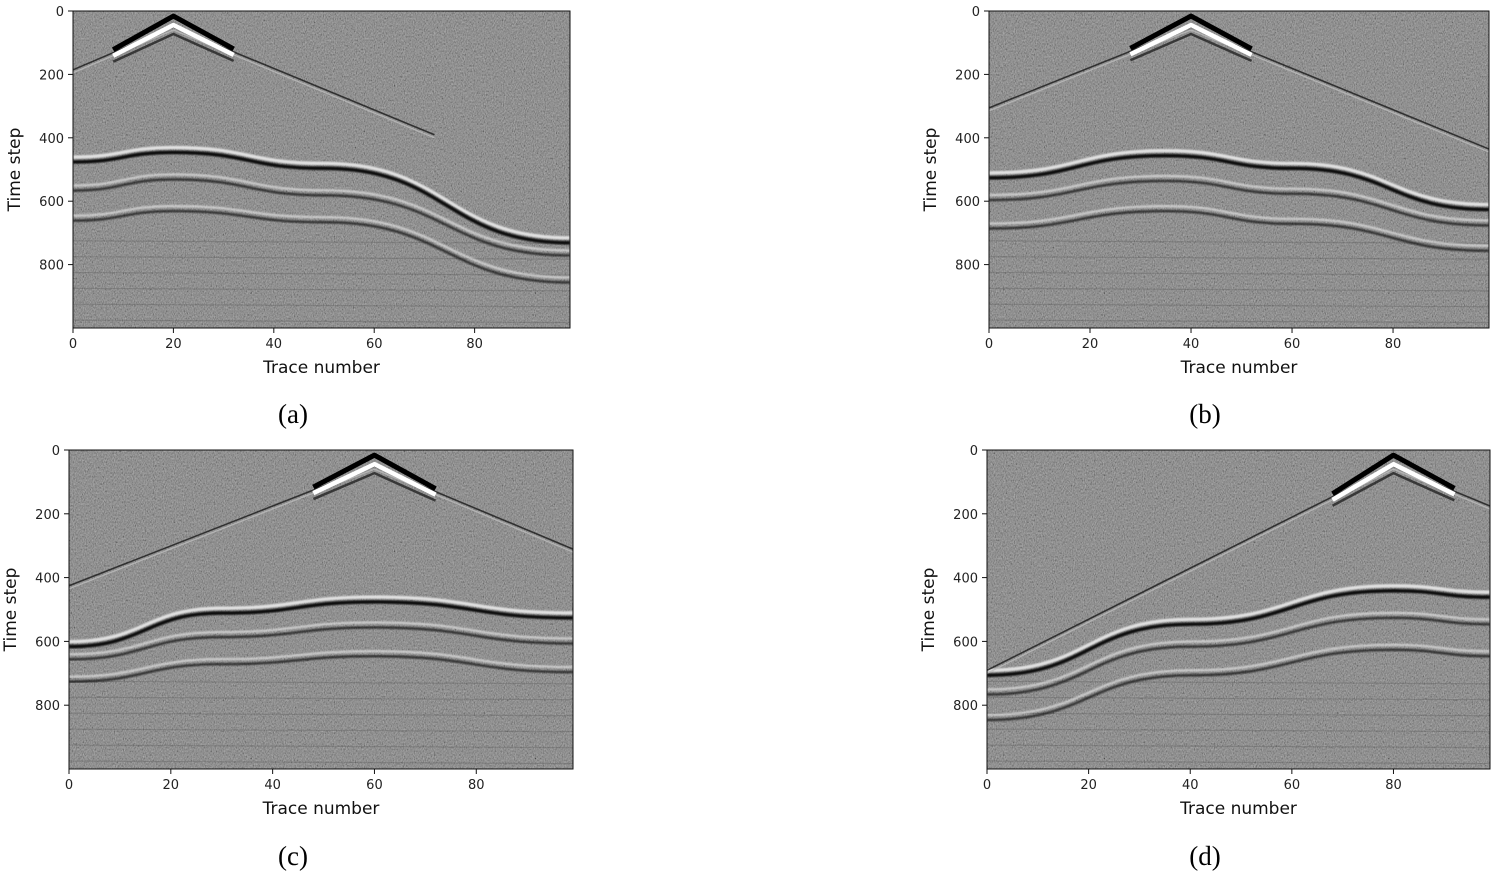  What do you see at coordinates (51, 266) in the screenshot?
I see `y-tick-label: 800` at bounding box center [51, 266].